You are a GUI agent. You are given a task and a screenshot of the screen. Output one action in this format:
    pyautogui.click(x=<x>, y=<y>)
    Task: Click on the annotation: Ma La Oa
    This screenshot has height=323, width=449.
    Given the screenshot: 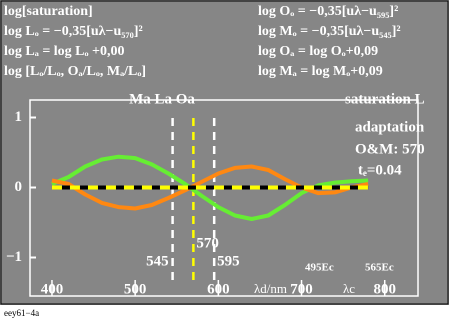 What is the action you would take?
    pyautogui.click(x=162, y=99)
    